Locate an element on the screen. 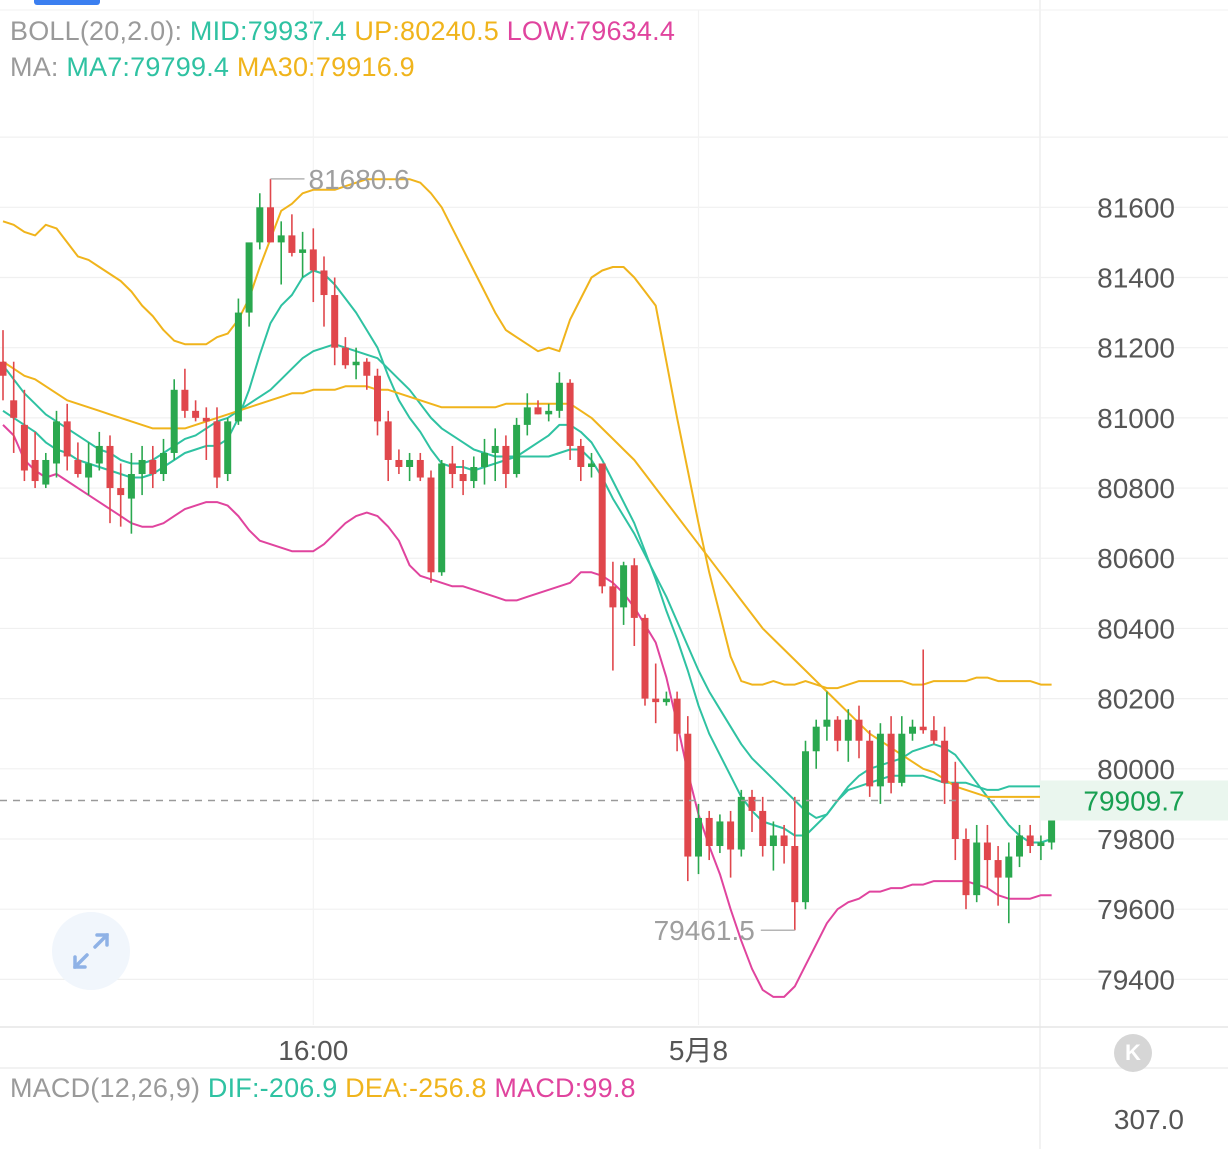 The image size is (1228, 1149). y-tick-label: 79800 is located at coordinates (1136, 839).